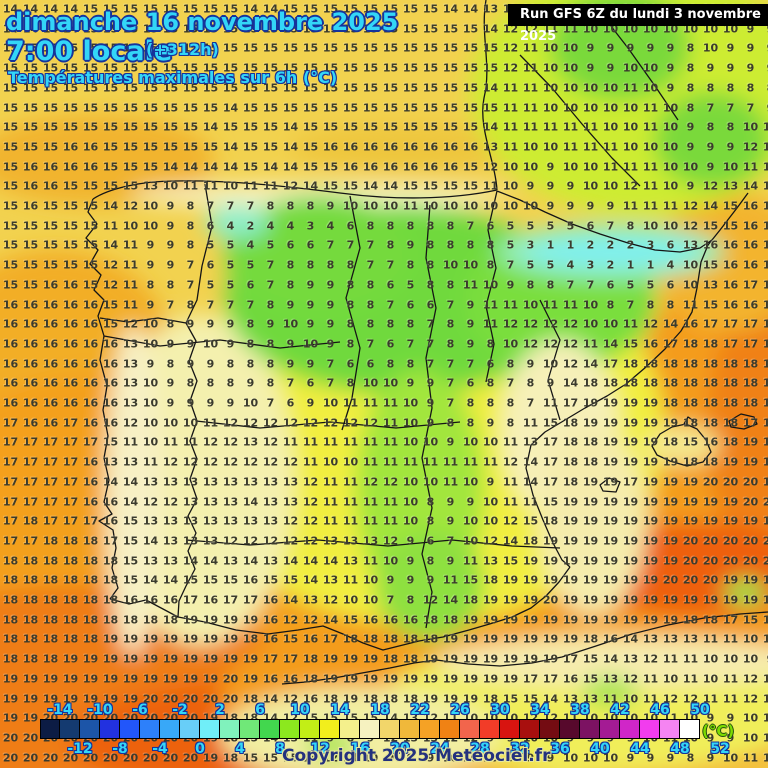  I want to click on colorbar-tick-label: 2, so click(220, 710).